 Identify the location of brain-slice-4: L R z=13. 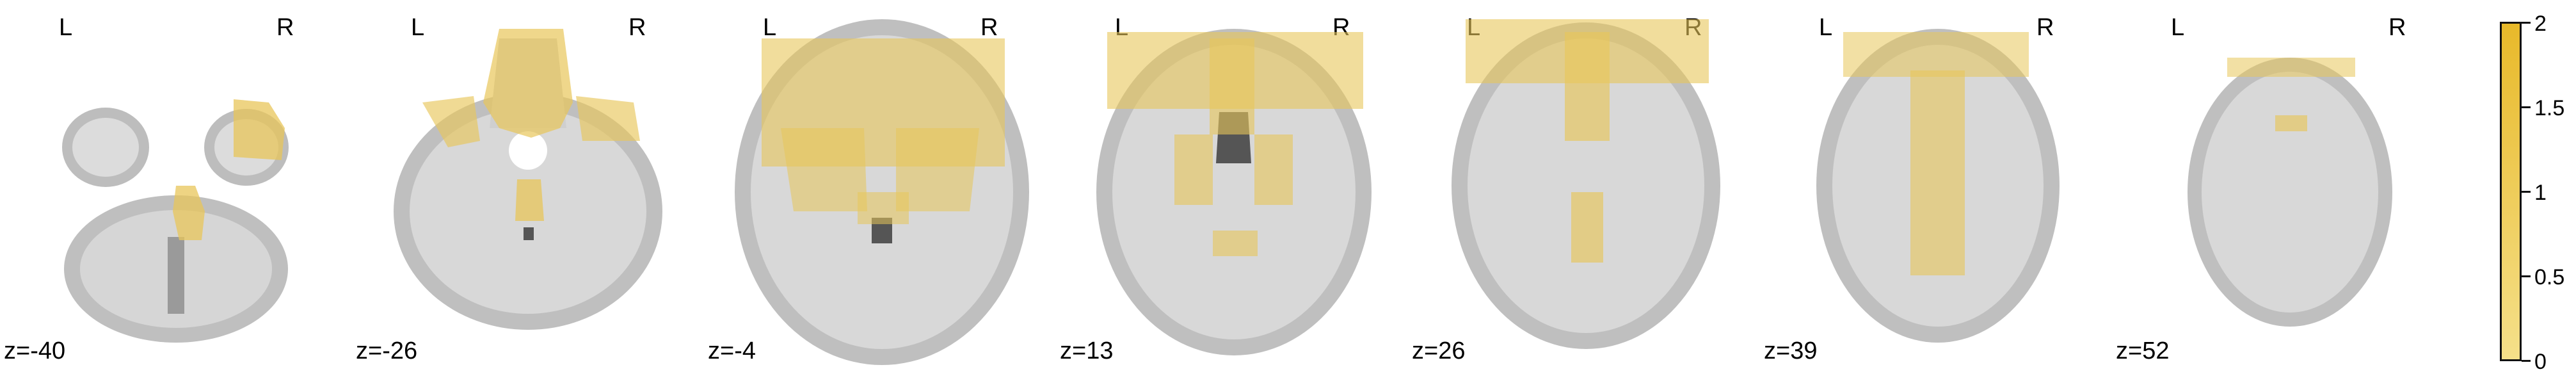
(1230, 184).